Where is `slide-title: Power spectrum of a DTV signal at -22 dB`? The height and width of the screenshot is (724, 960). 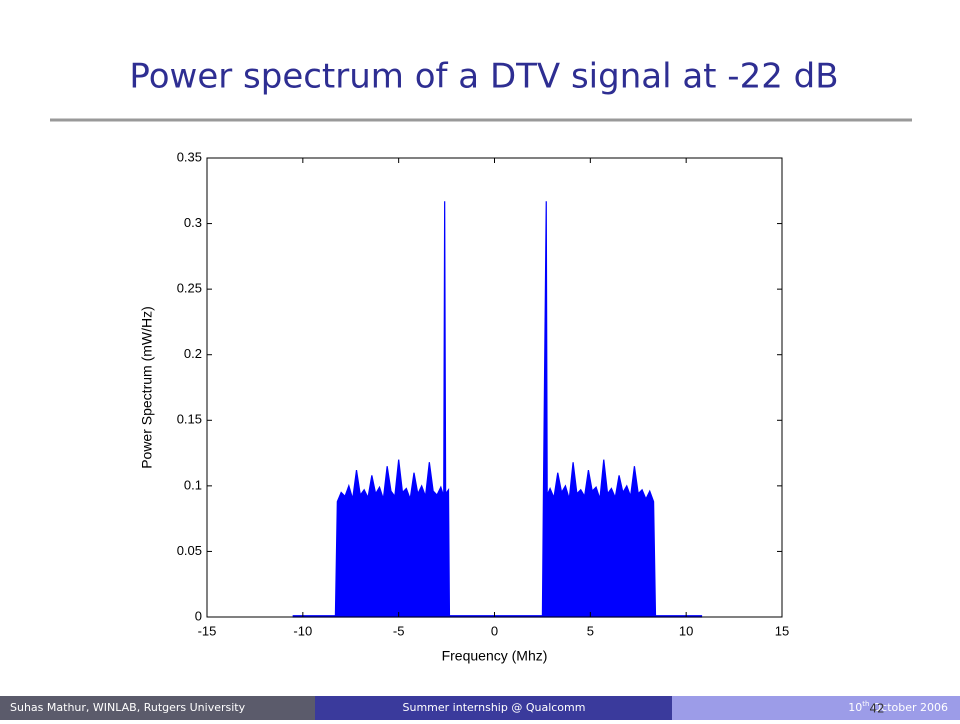 slide-title: Power spectrum of a DTV signal at -22 dB is located at coordinates (483, 77).